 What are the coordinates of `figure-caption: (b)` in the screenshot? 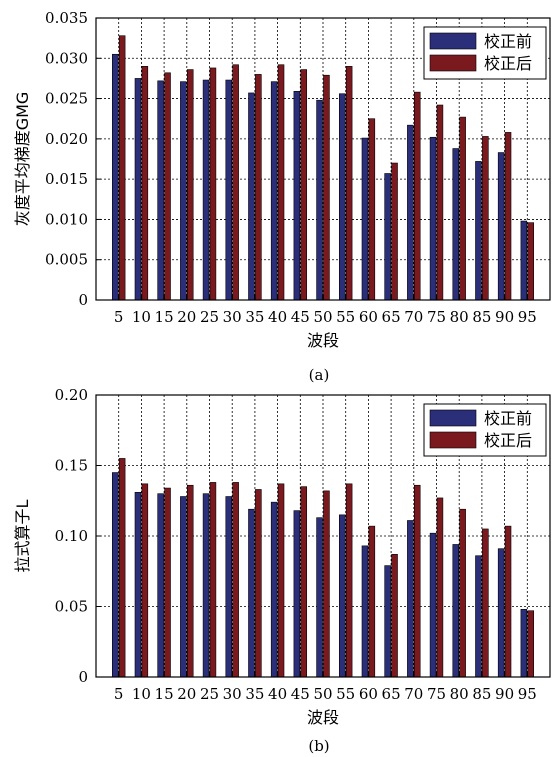 It's located at (318, 746).